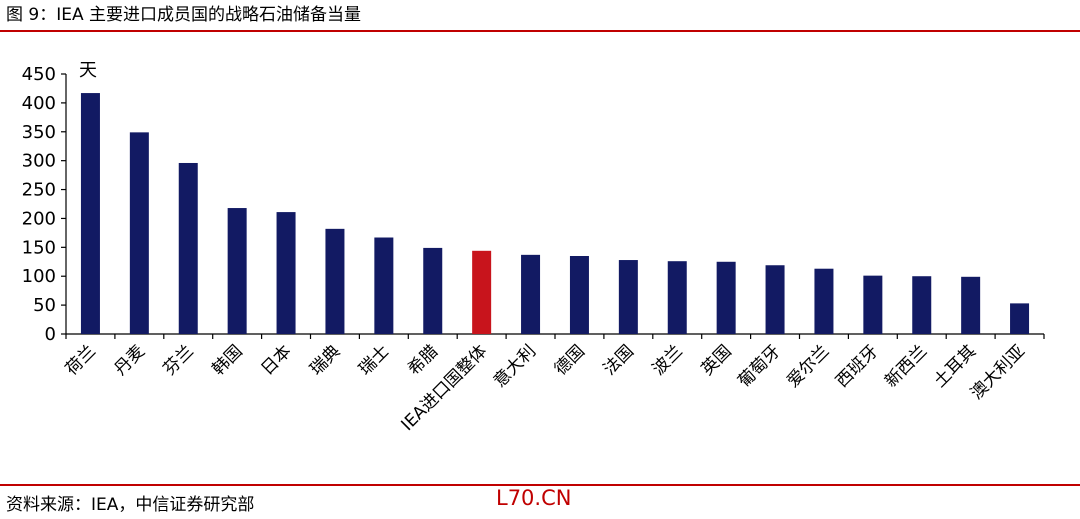 The height and width of the screenshot is (519, 1080). Describe the element at coordinates (39, 74) in the screenshot. I see `y-tick-label: 450` at that location.